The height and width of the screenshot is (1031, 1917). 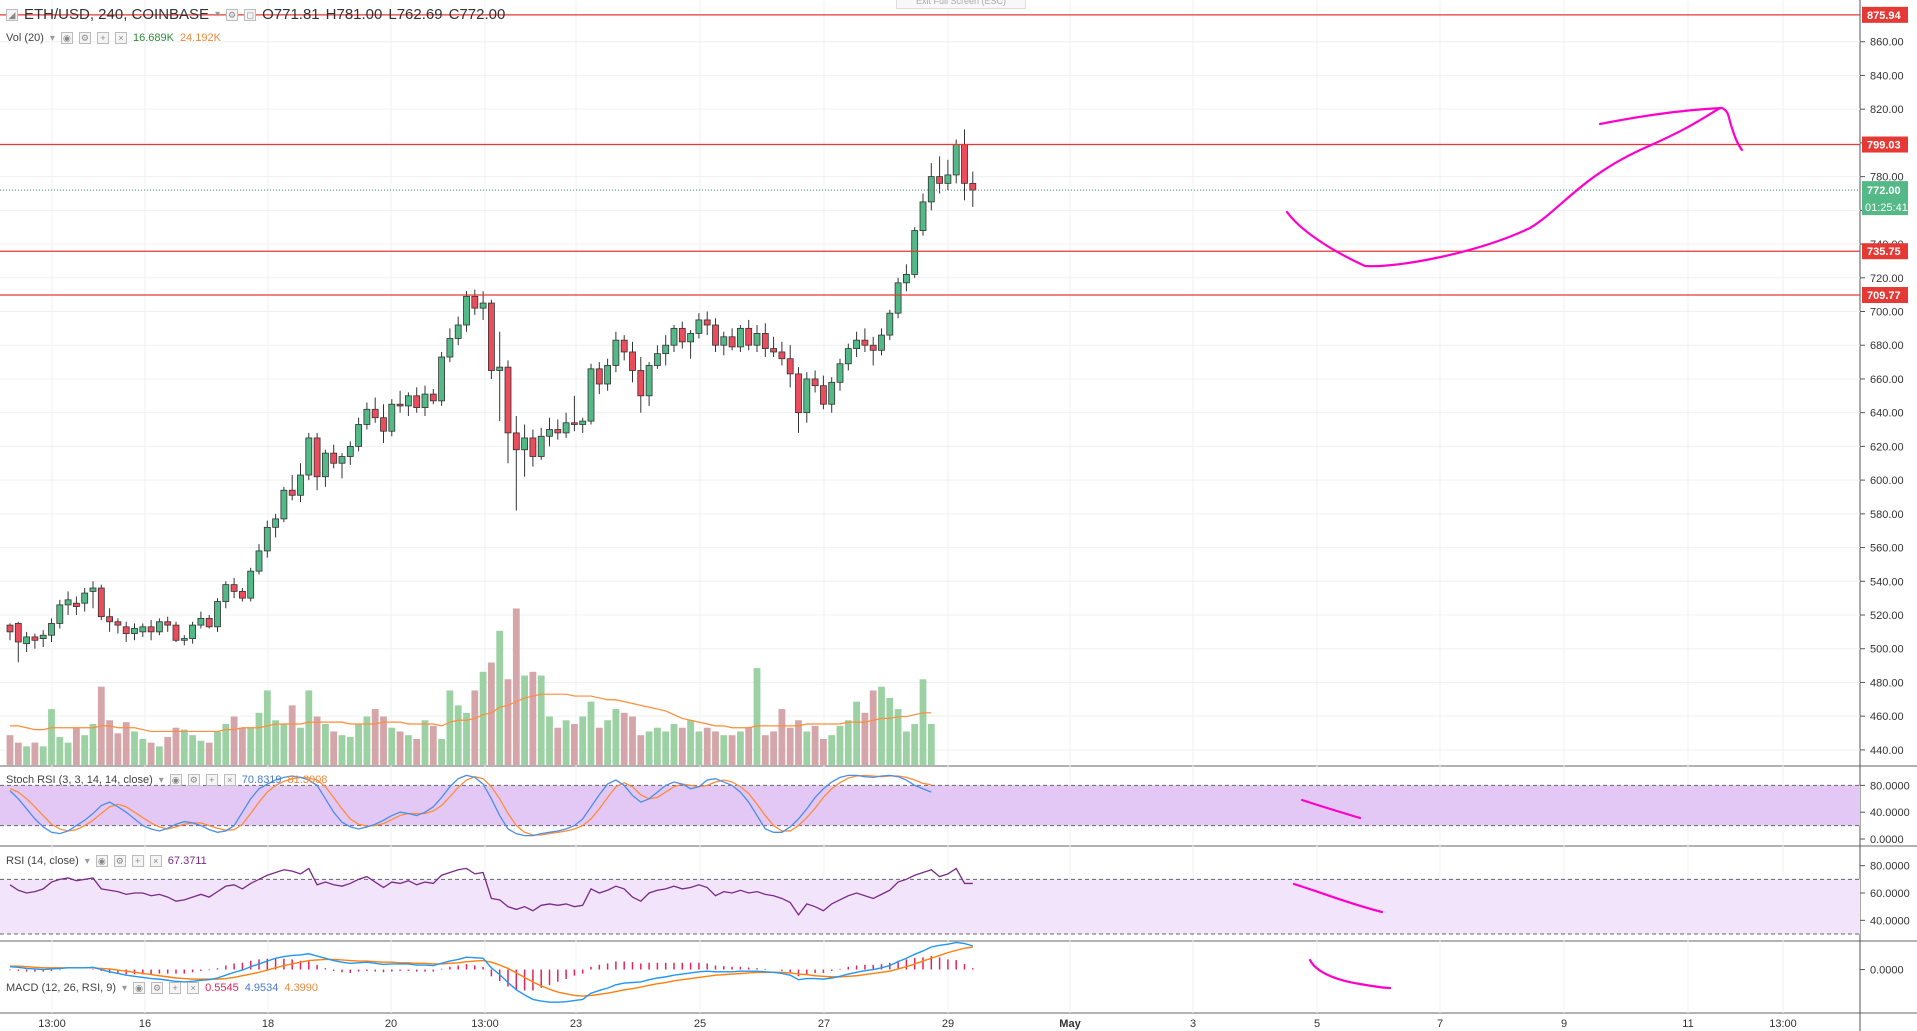 What do you see at coordinates (491, 971) in the screenshot?
I see `macd-signal-line` at bounding box center [491, 971].